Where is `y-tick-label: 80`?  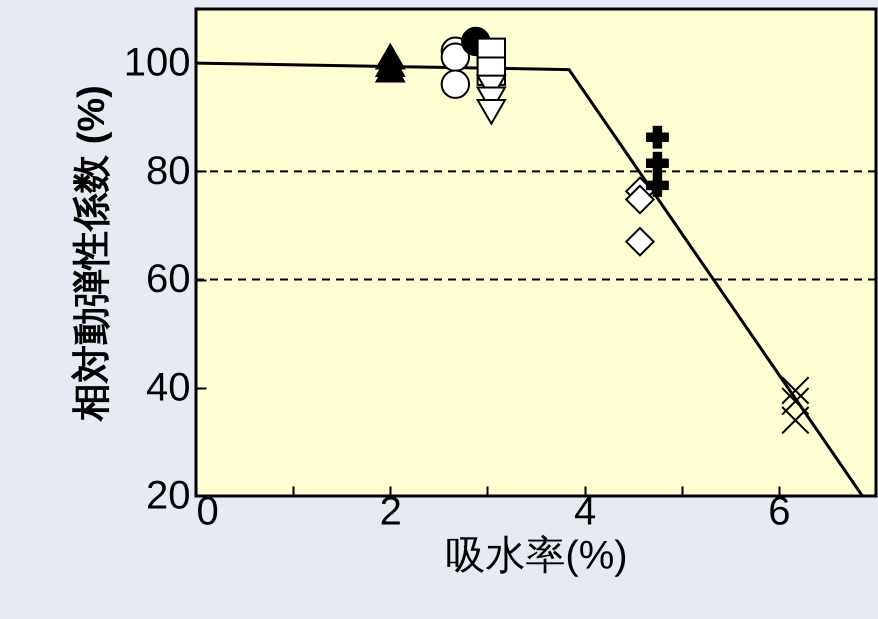 y-tick-label: 80 is located at coordinates (168, 170).